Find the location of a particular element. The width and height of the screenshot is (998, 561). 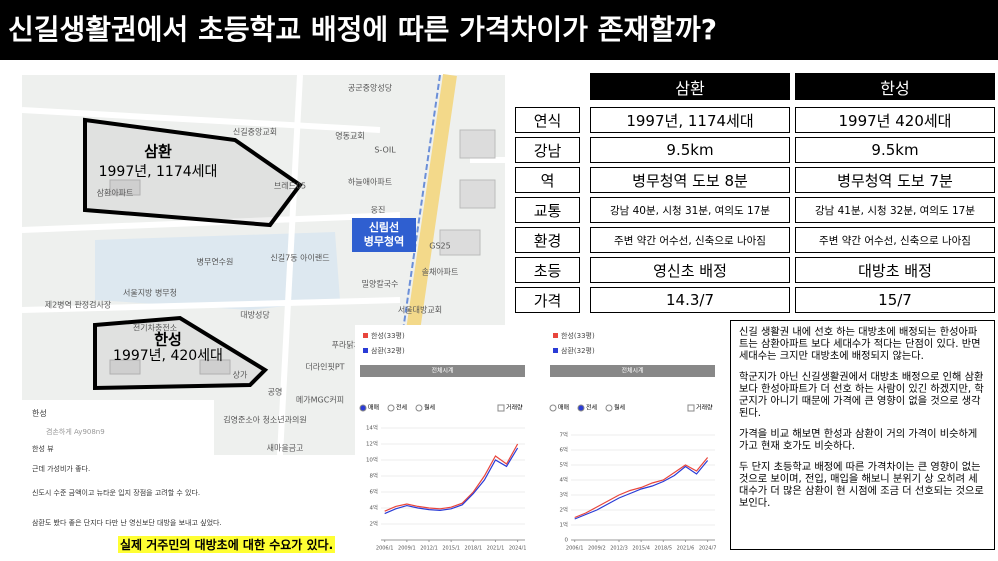

review-tag: 한성 뷰 is located at coordinates (43, 449).